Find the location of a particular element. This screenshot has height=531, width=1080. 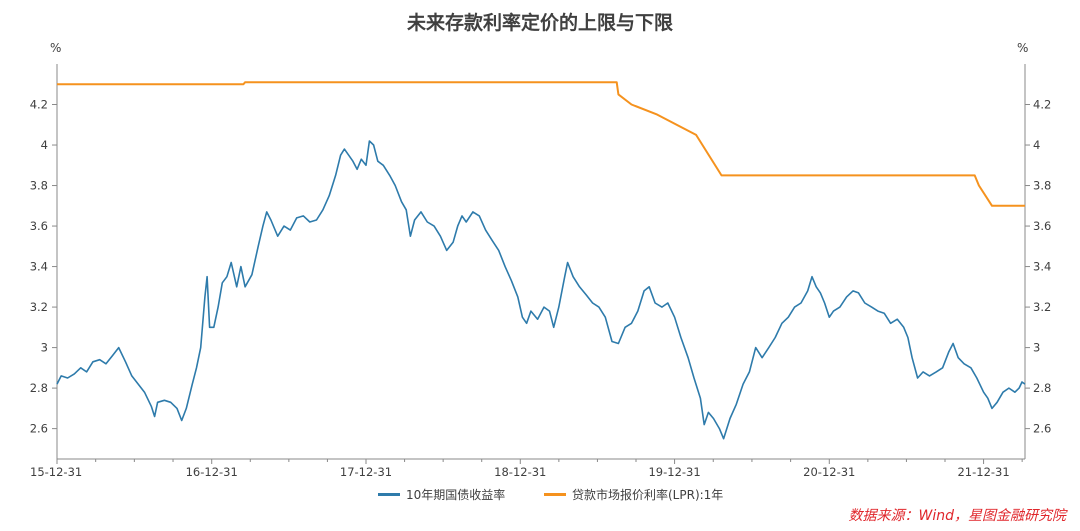

x-tick-label: 21-12-31 is located at coordinates (983, 472).